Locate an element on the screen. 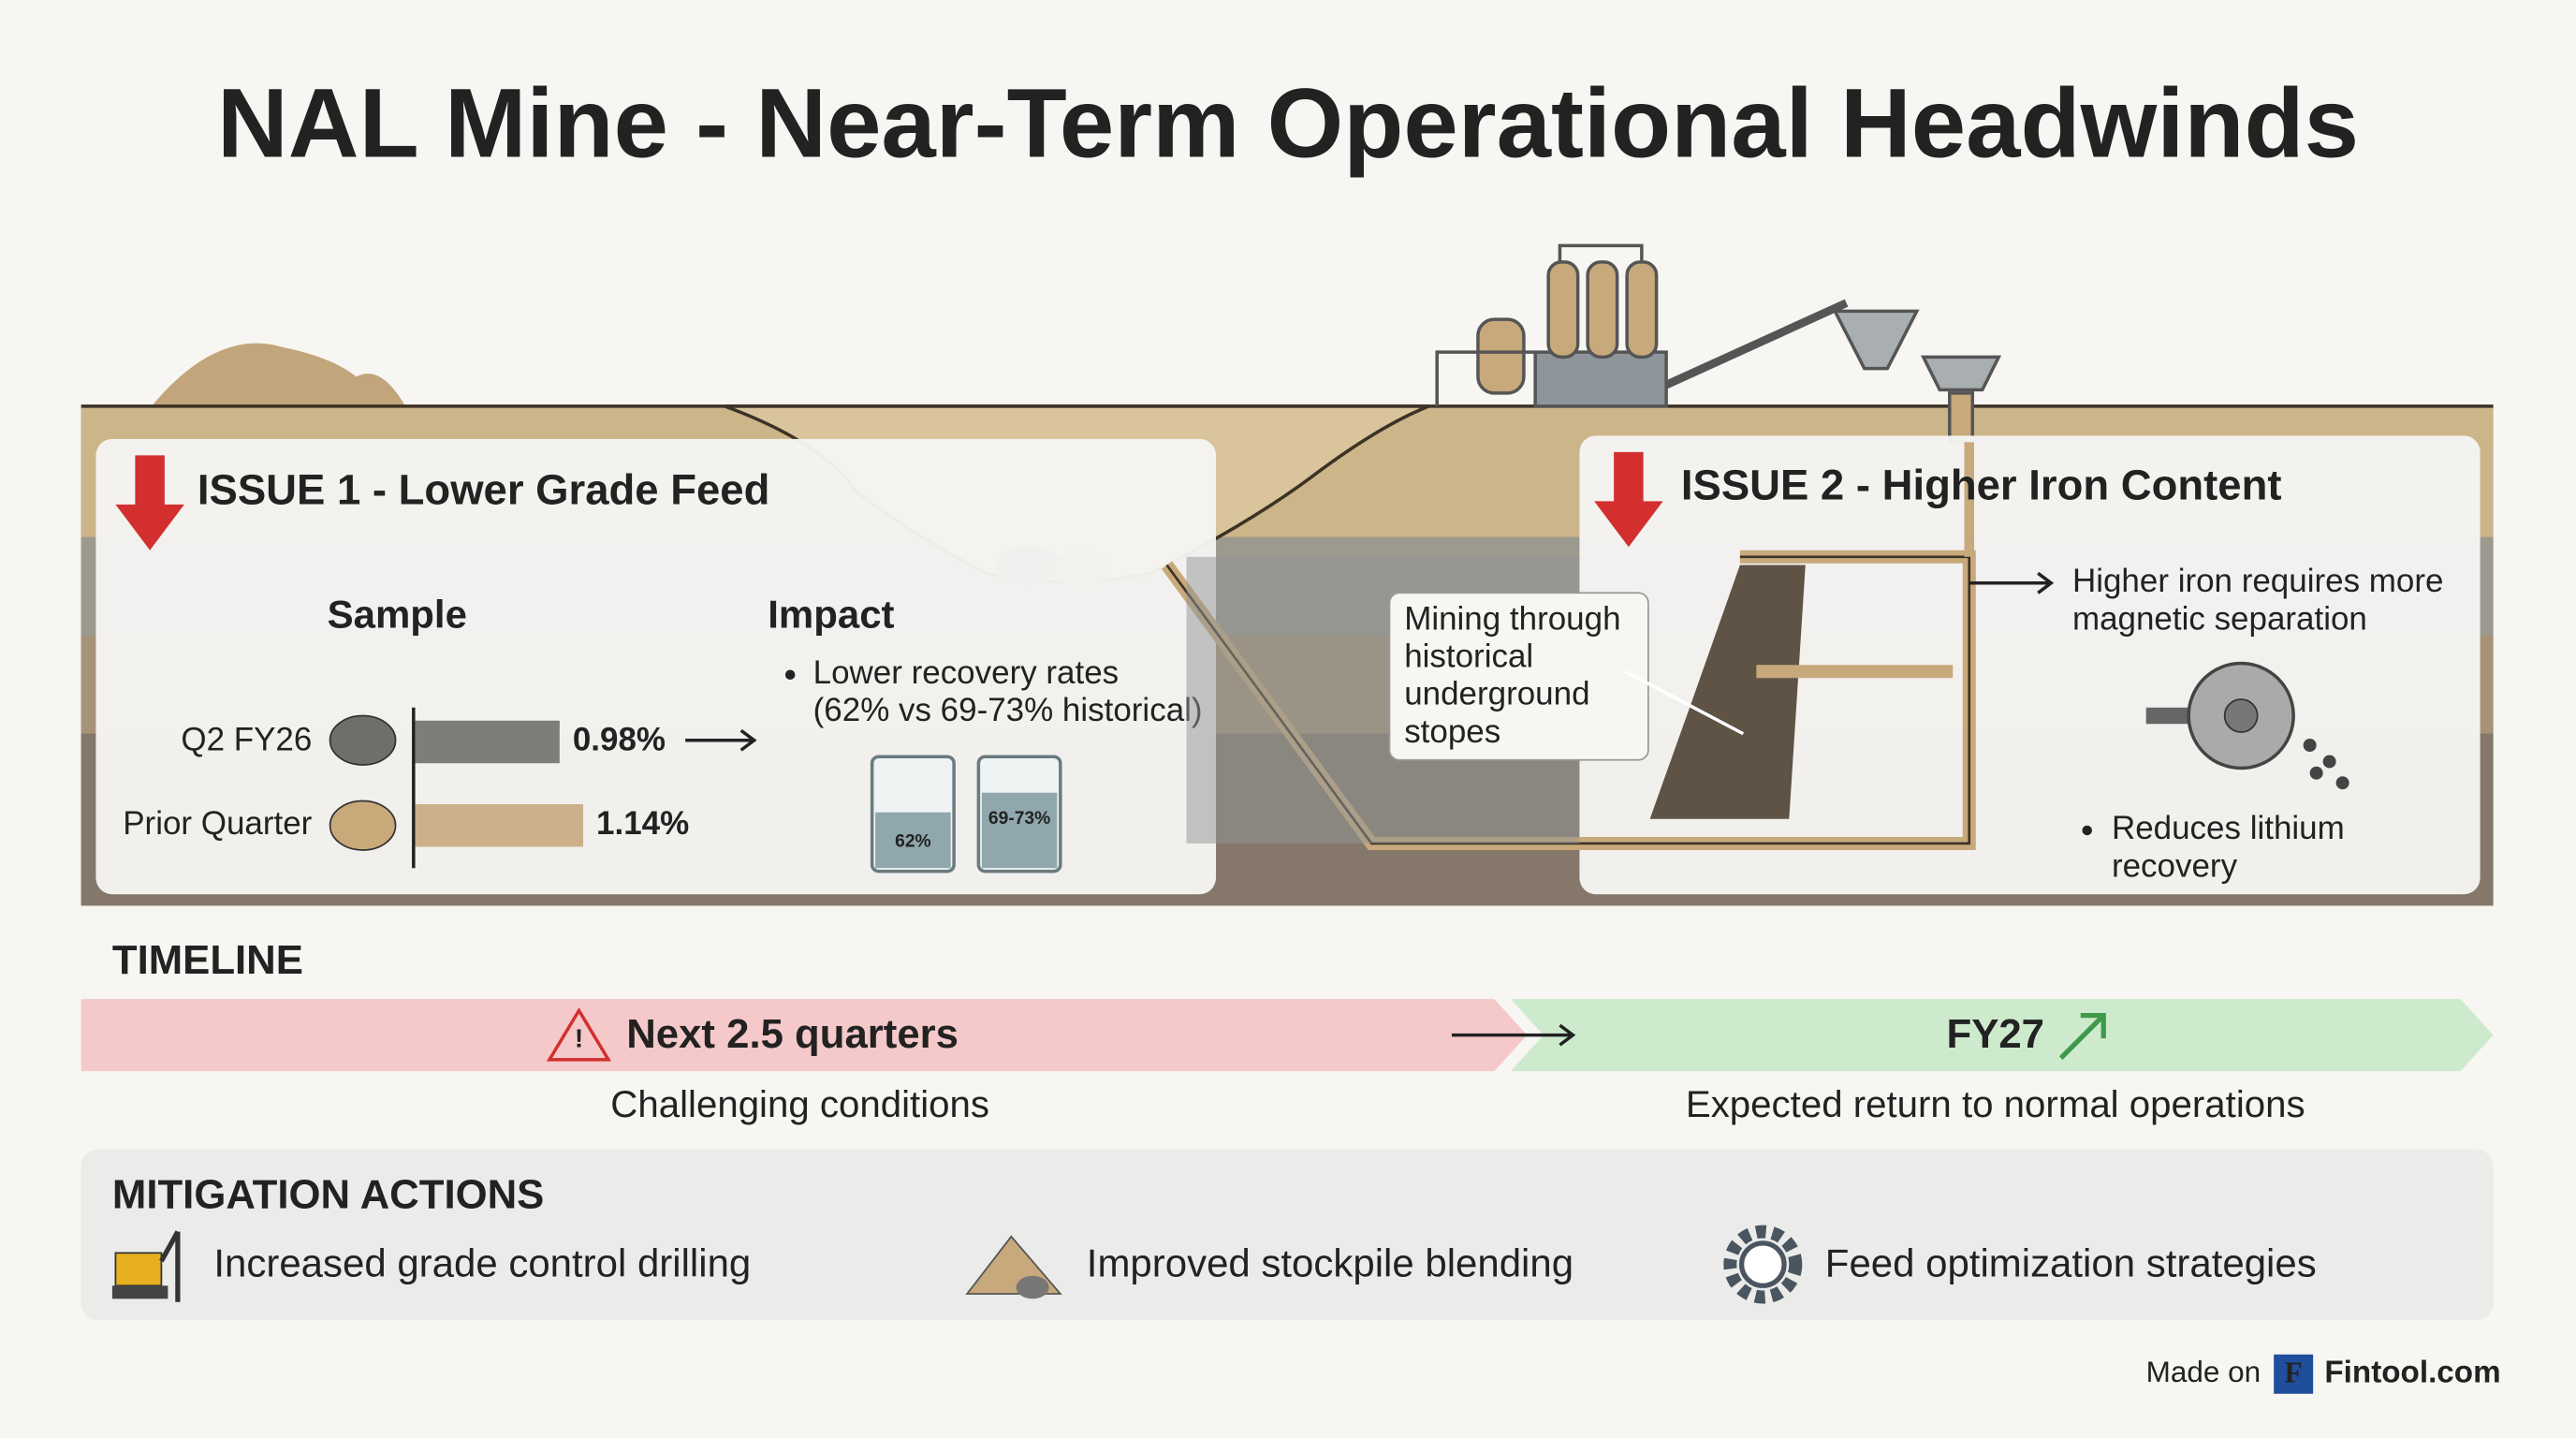  warning-icon is located at coordinates (579, 1034).